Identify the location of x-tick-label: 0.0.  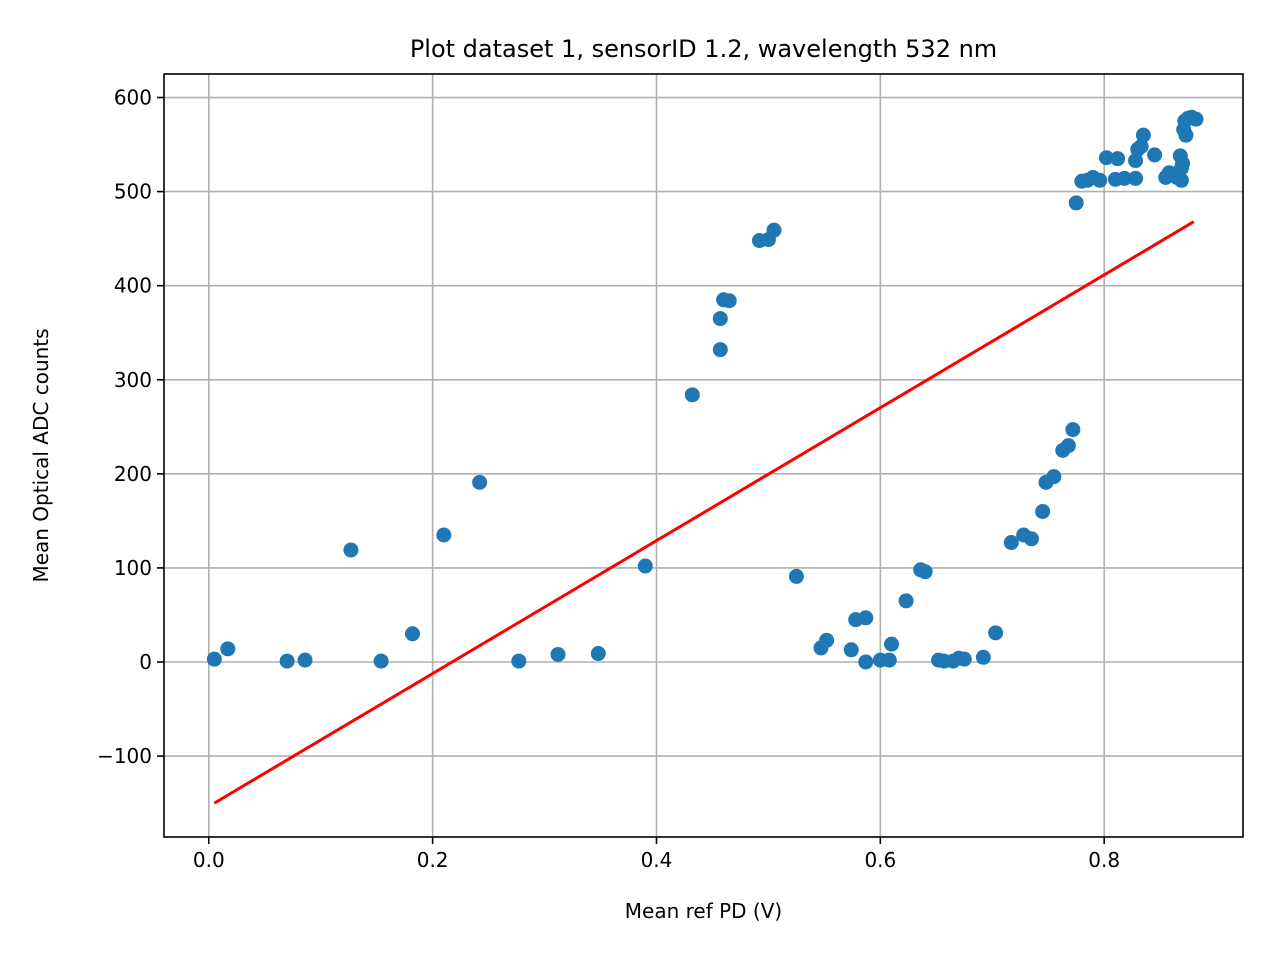
(209, 860).